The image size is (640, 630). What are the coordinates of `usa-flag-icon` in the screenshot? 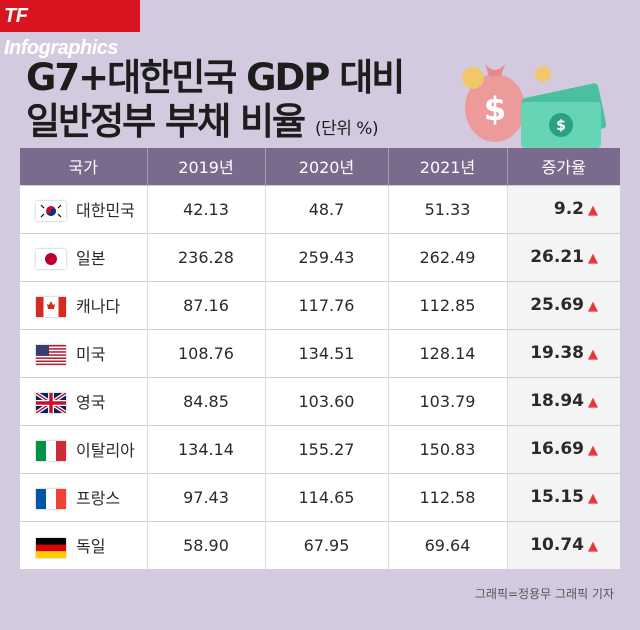 It's located at (51, 355).